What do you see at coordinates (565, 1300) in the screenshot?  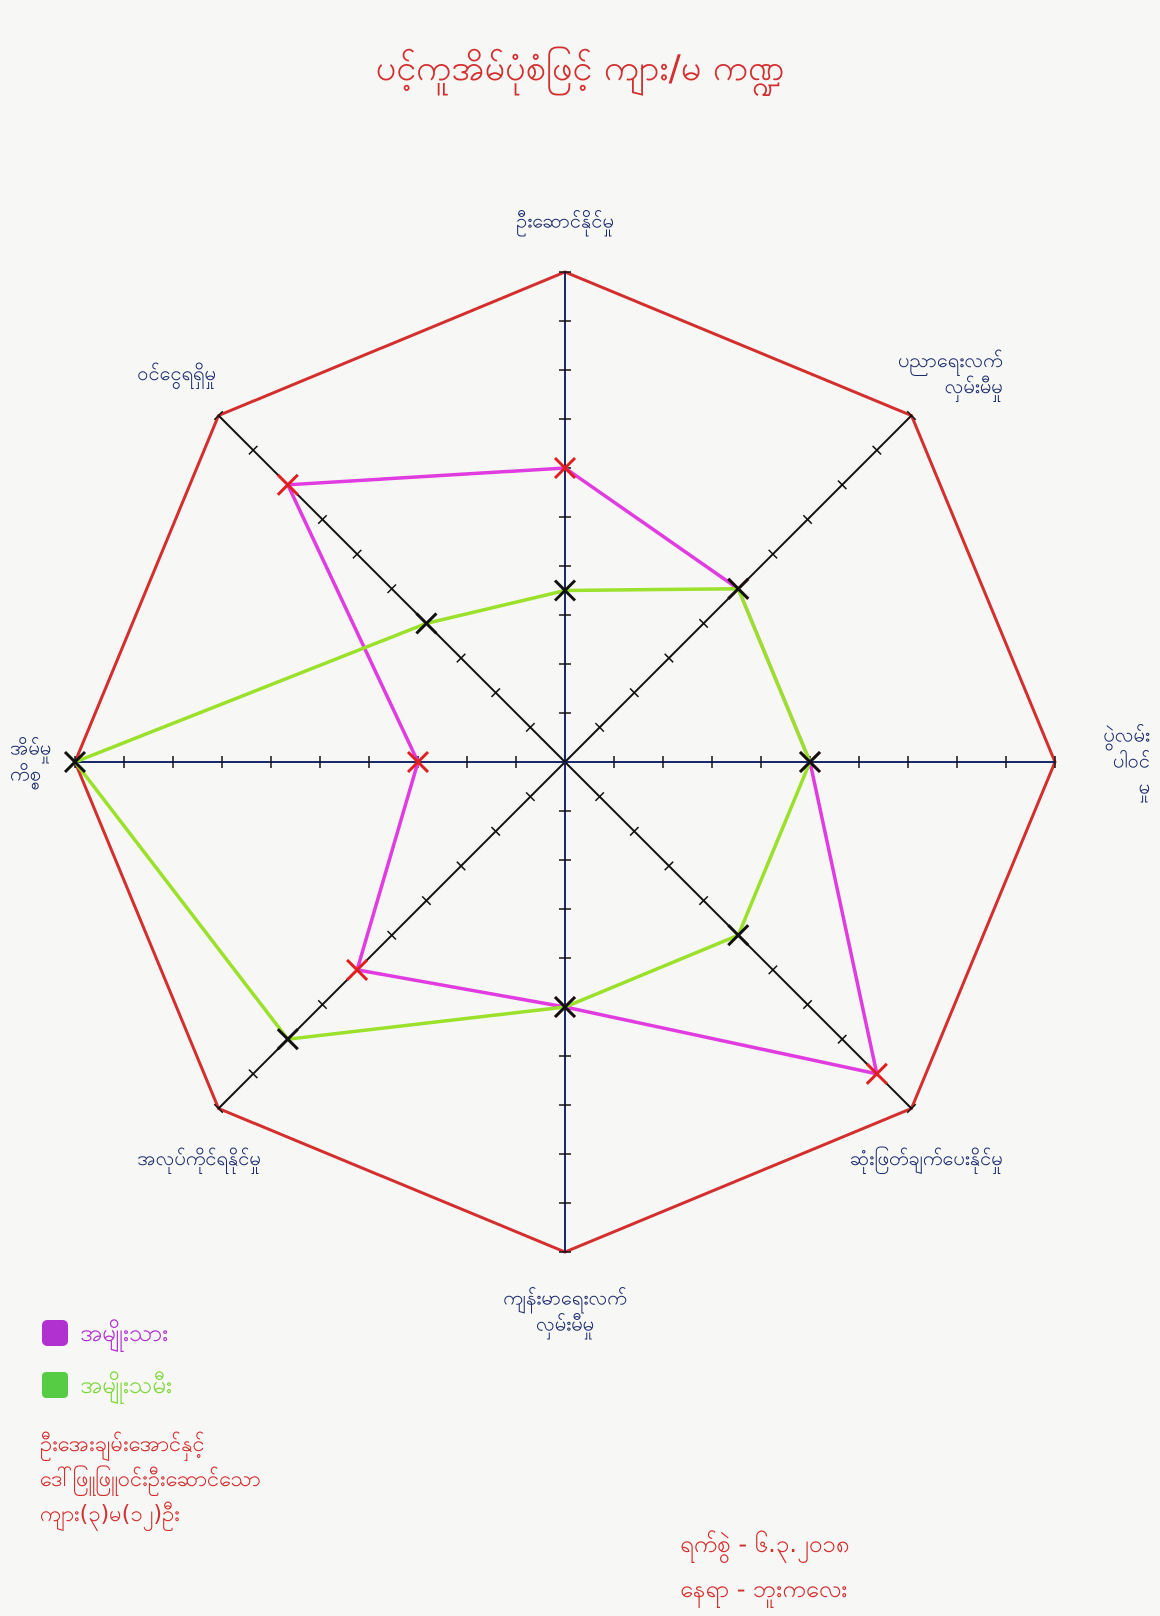 I see `axis-label: ကျန်းမာရေးလက်` at bounding box center [565, 1300].